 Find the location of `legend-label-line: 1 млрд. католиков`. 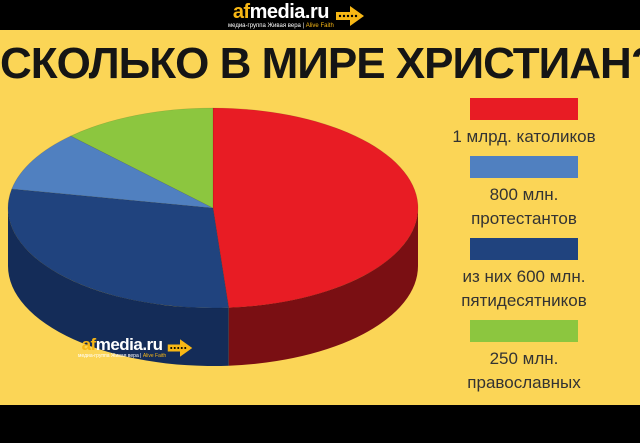

legend-label-line: 1 млрд. католиков is located at coordinates (524, 136).